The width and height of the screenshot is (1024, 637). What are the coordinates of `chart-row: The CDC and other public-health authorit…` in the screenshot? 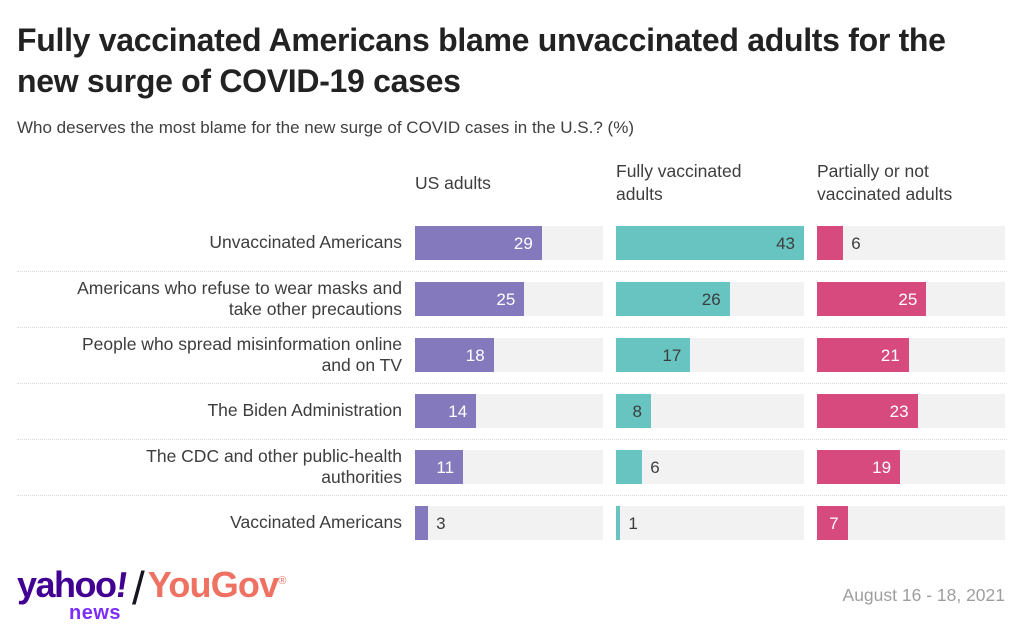 It's located at (512, 466).